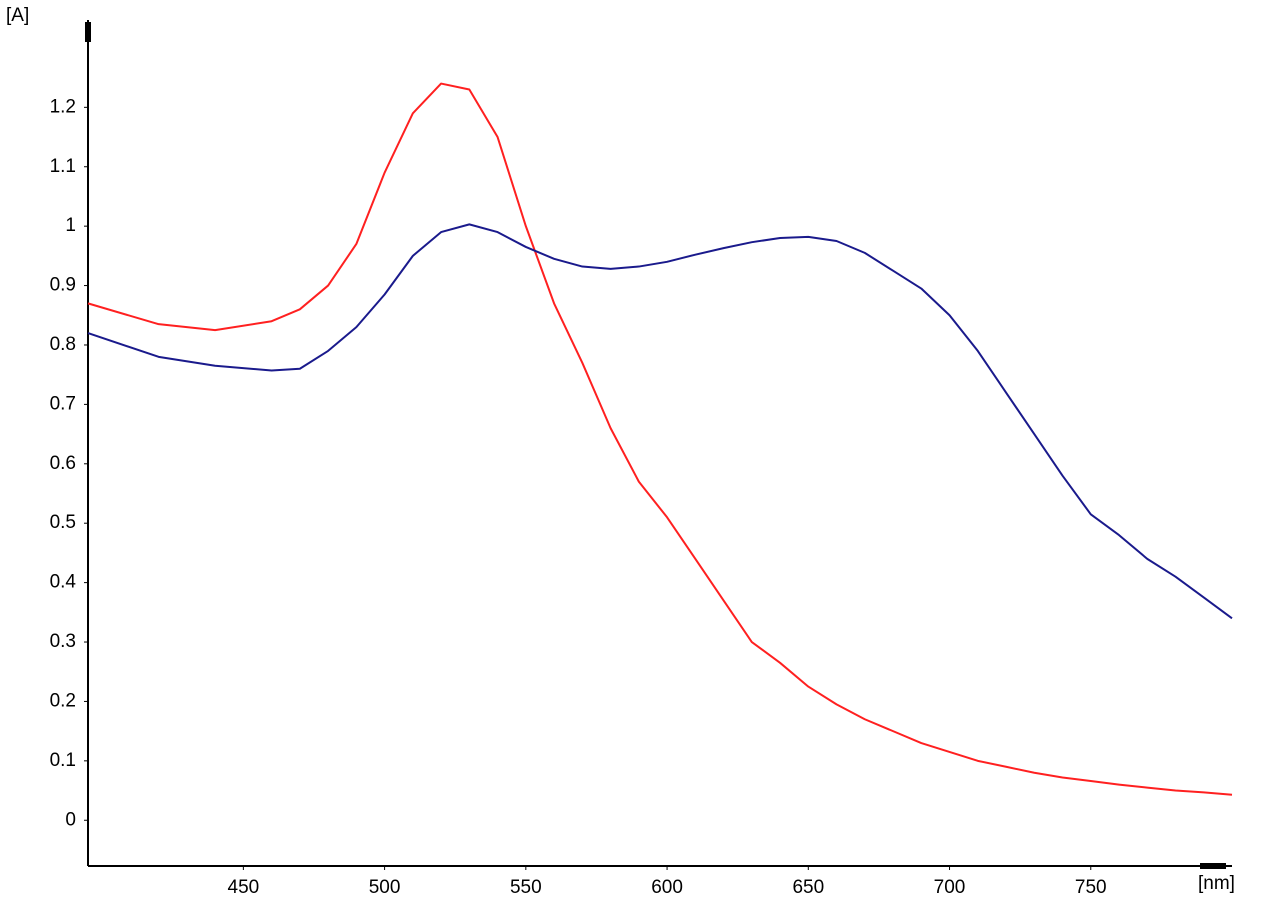  What do you see at coordinates (1091, 887) in the screenshot?
I see `x-tick-label: 750` at bounding box center [1091, 887].